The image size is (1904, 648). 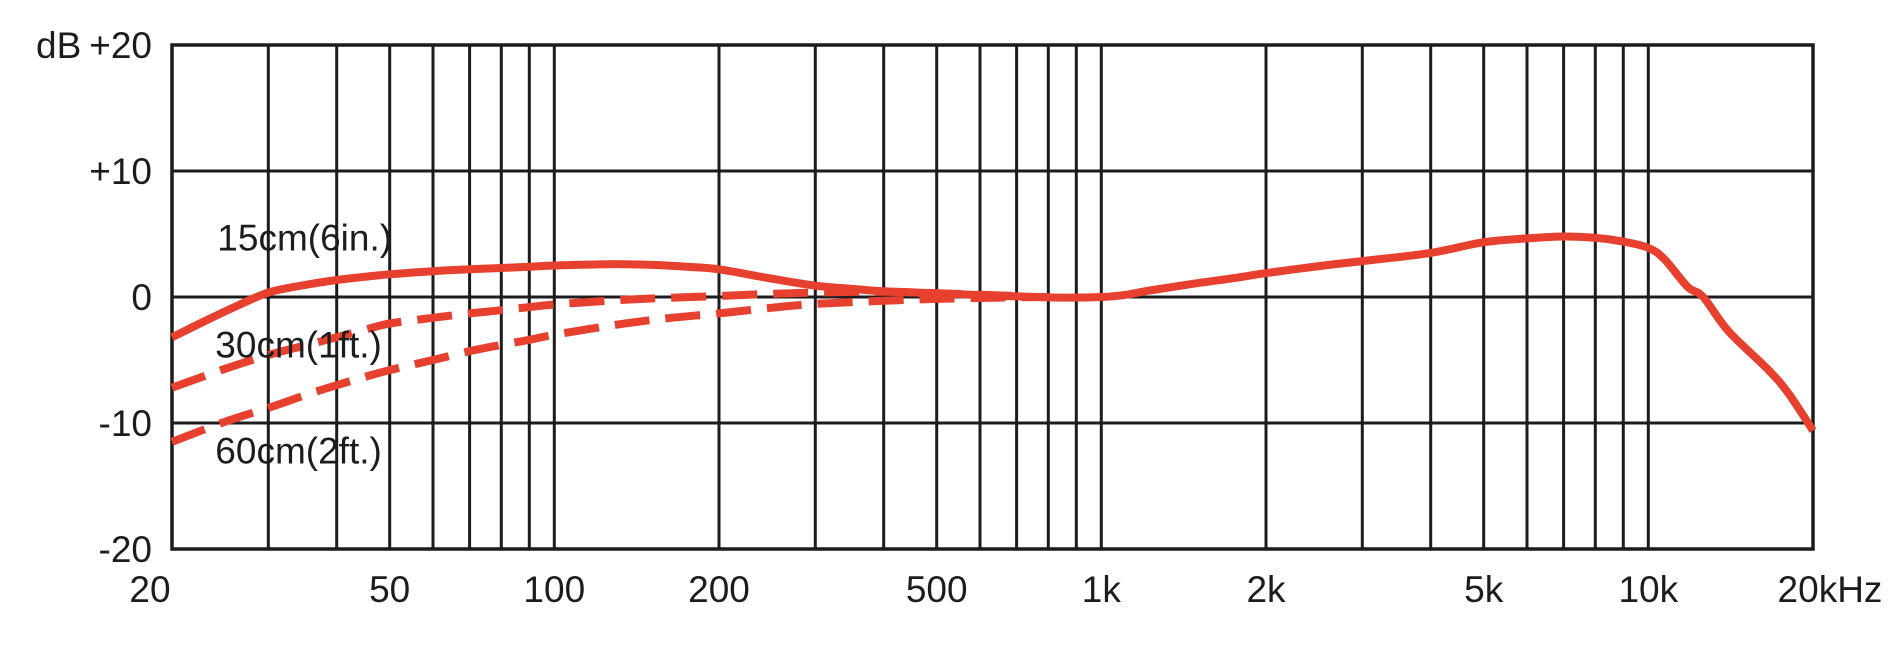 What do you see at coordinates (298, 450) in the screenshot?
I see `curve-label-60cm: 60cm(2ft.)` at bounding box center [298, 450].